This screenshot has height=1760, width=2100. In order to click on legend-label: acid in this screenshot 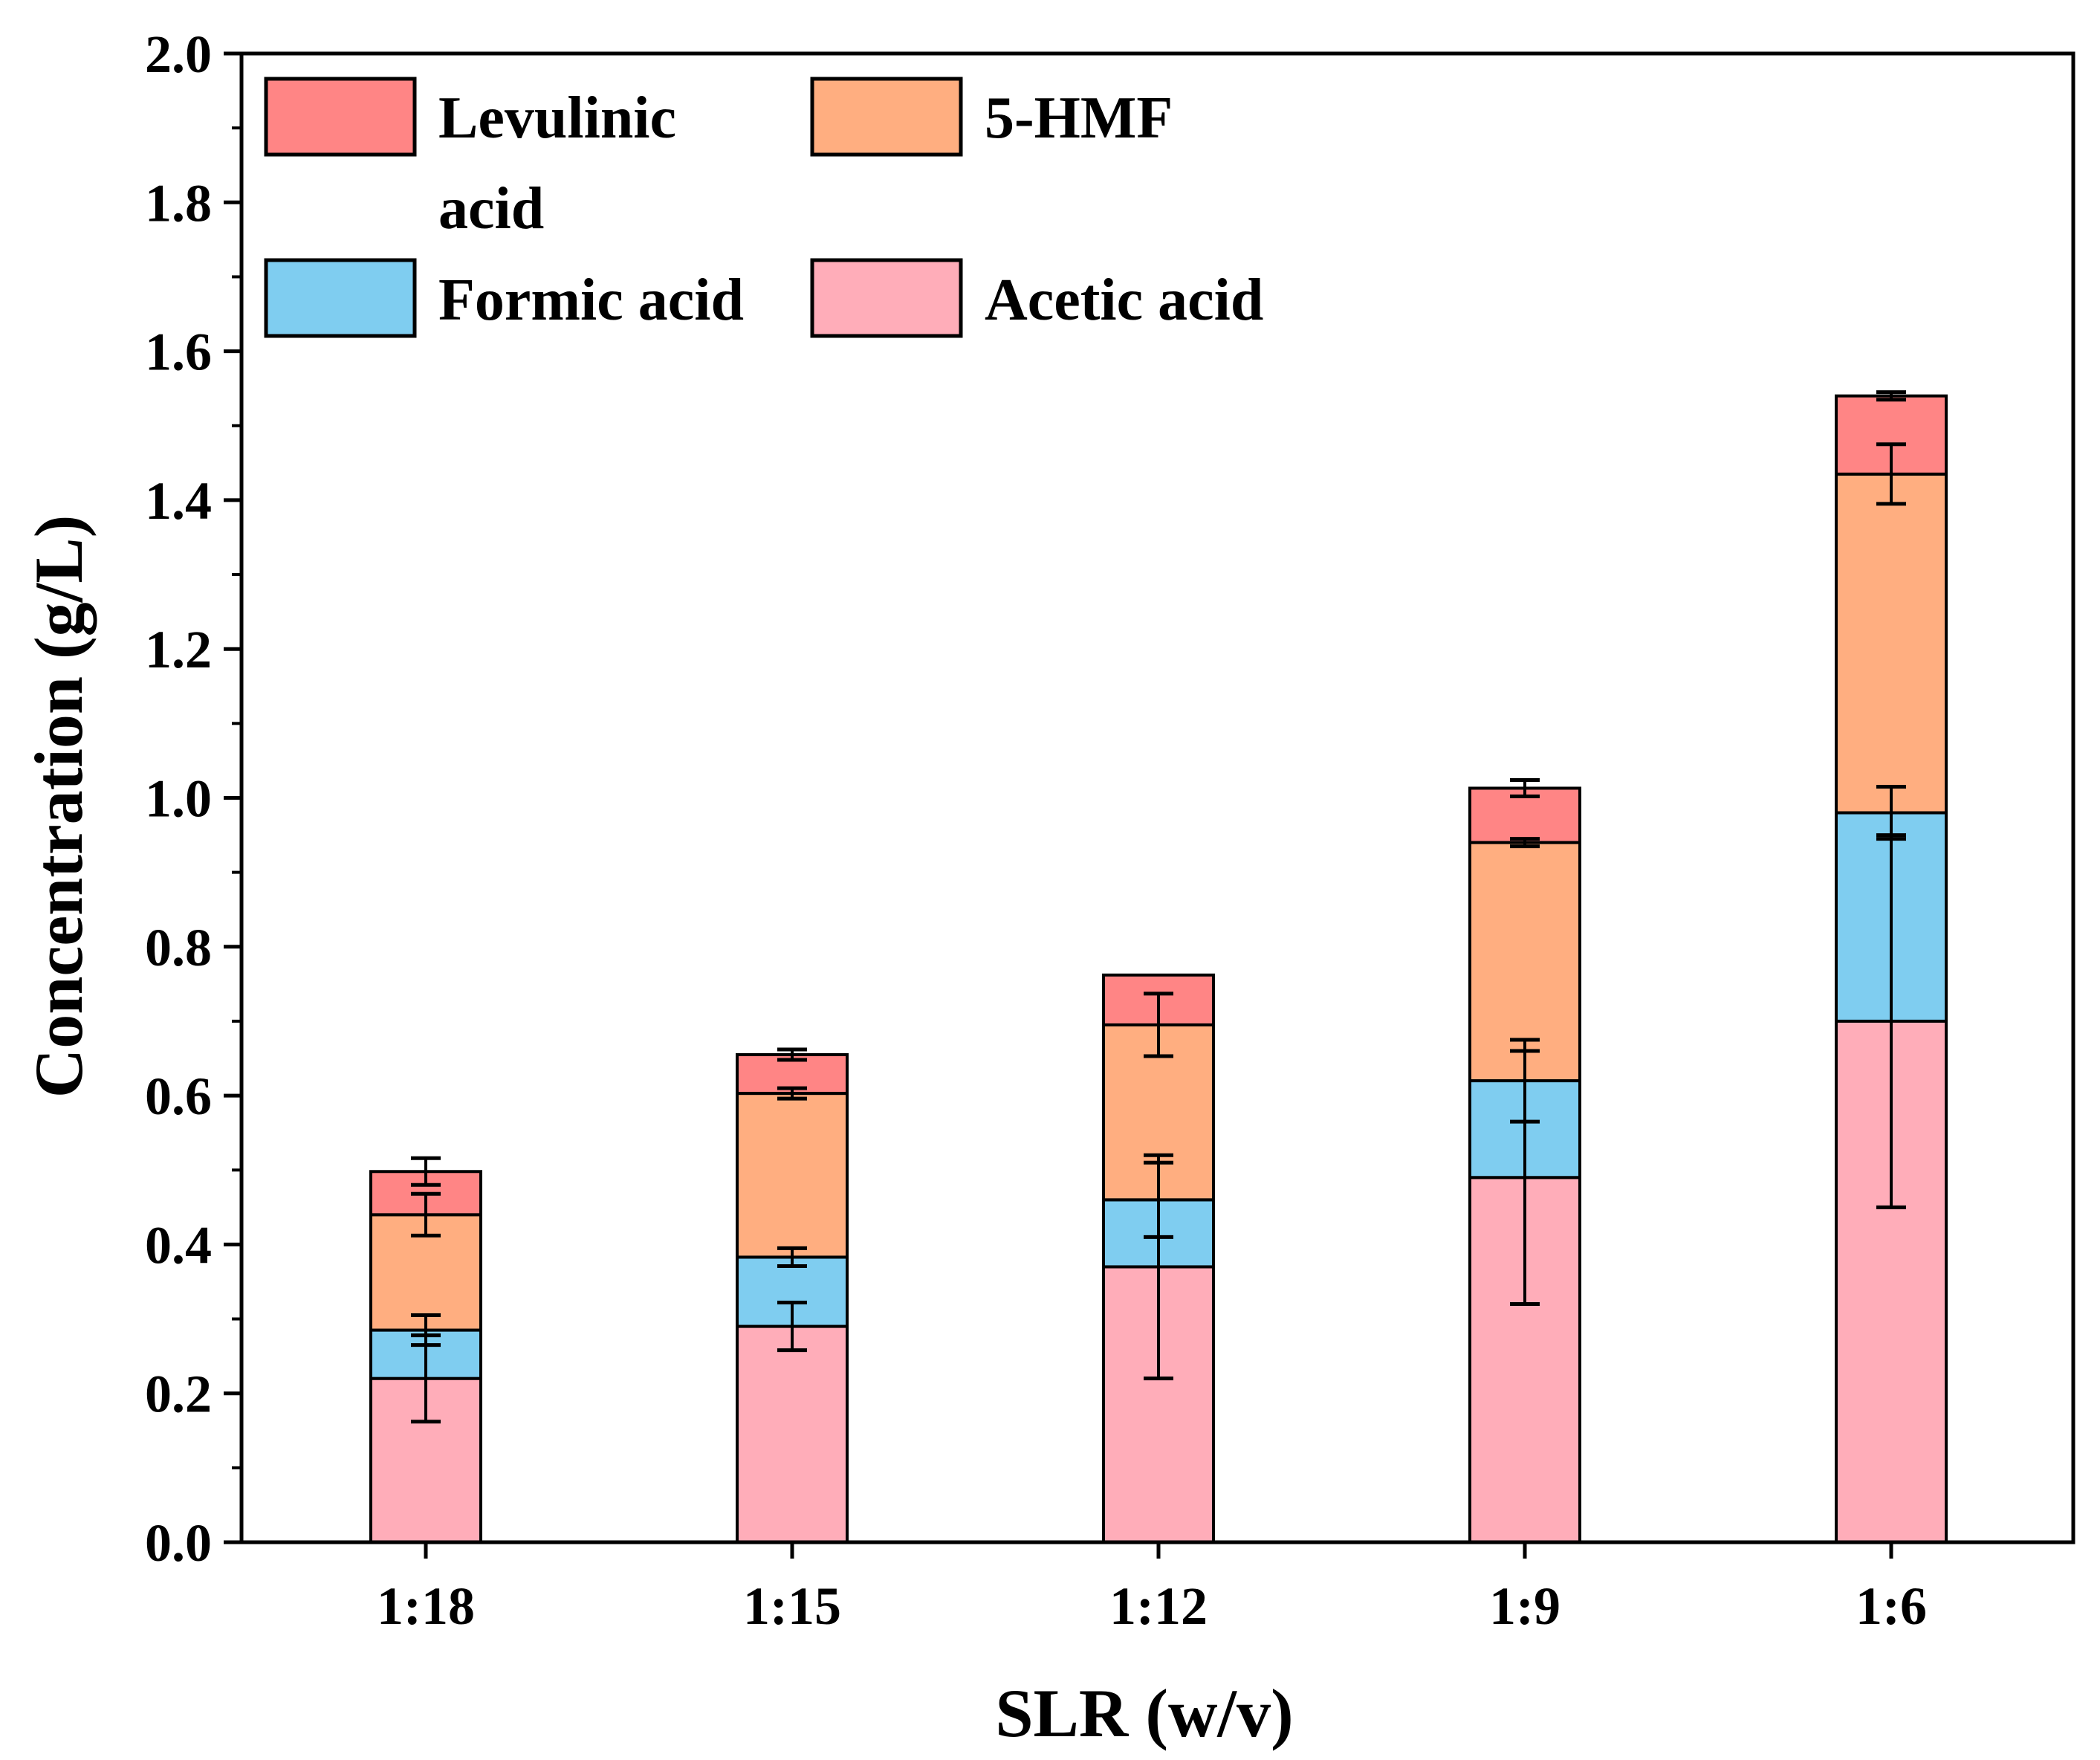, I will do `click(491, 209)`.